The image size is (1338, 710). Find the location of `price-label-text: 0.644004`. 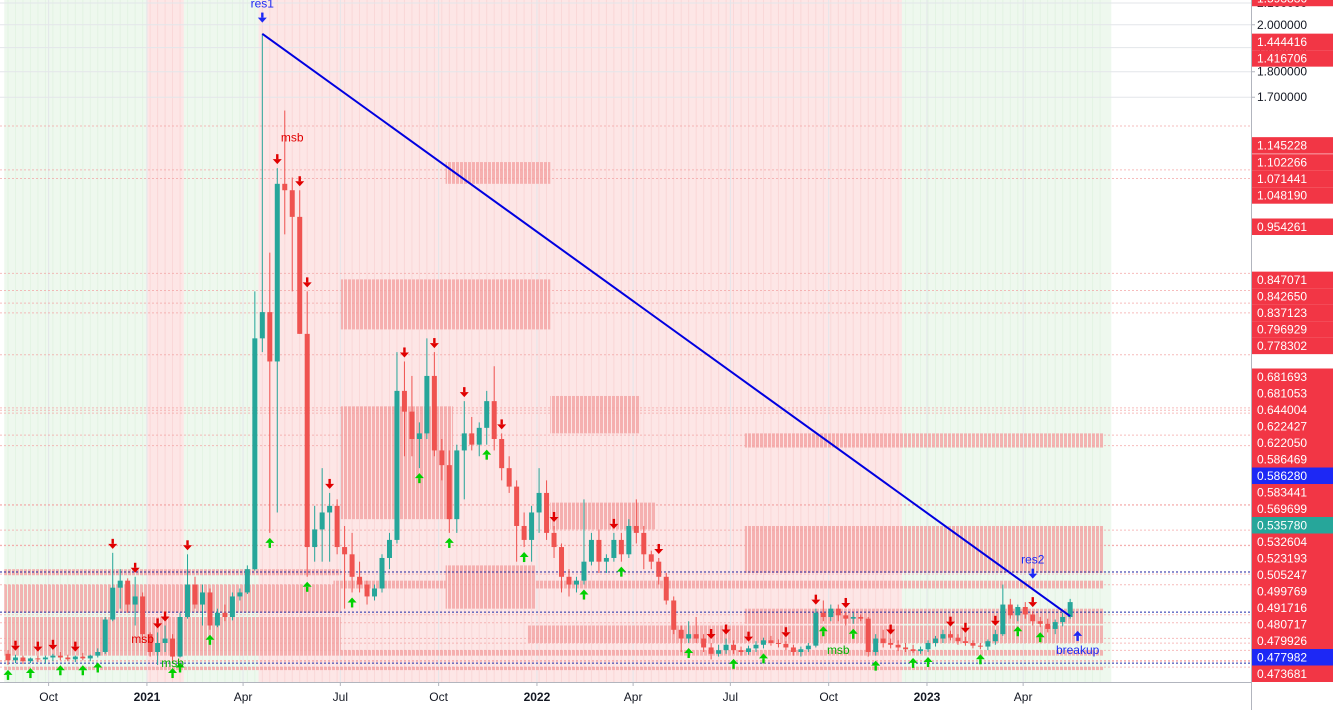

price-label-text: 0.644004 is located at coordinates (1282, 410).